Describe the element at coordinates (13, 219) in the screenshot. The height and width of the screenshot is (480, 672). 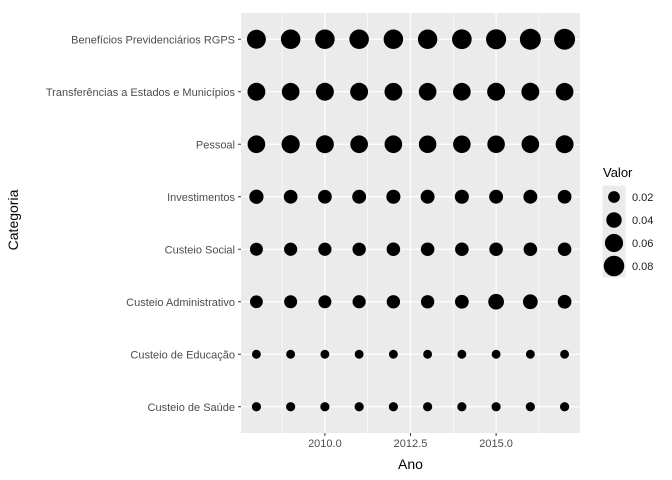
I see `y-axis-title: Categoria` at that location.